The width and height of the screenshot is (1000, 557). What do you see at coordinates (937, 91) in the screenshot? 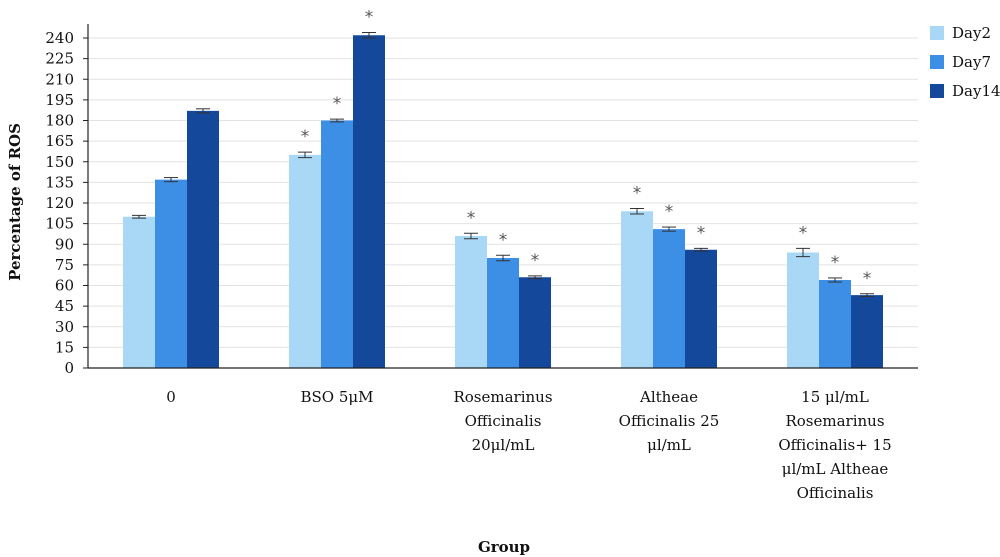
I see `legend-swatch-day14` at bounding box center [937, 91].